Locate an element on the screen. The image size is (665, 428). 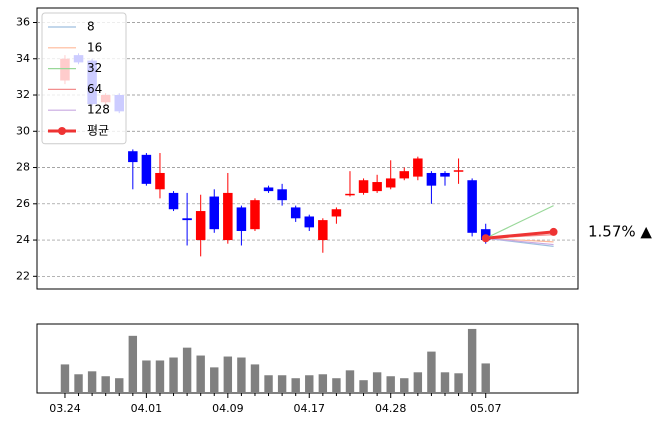
legend-label: 16 is located at coordinates (94, 47).